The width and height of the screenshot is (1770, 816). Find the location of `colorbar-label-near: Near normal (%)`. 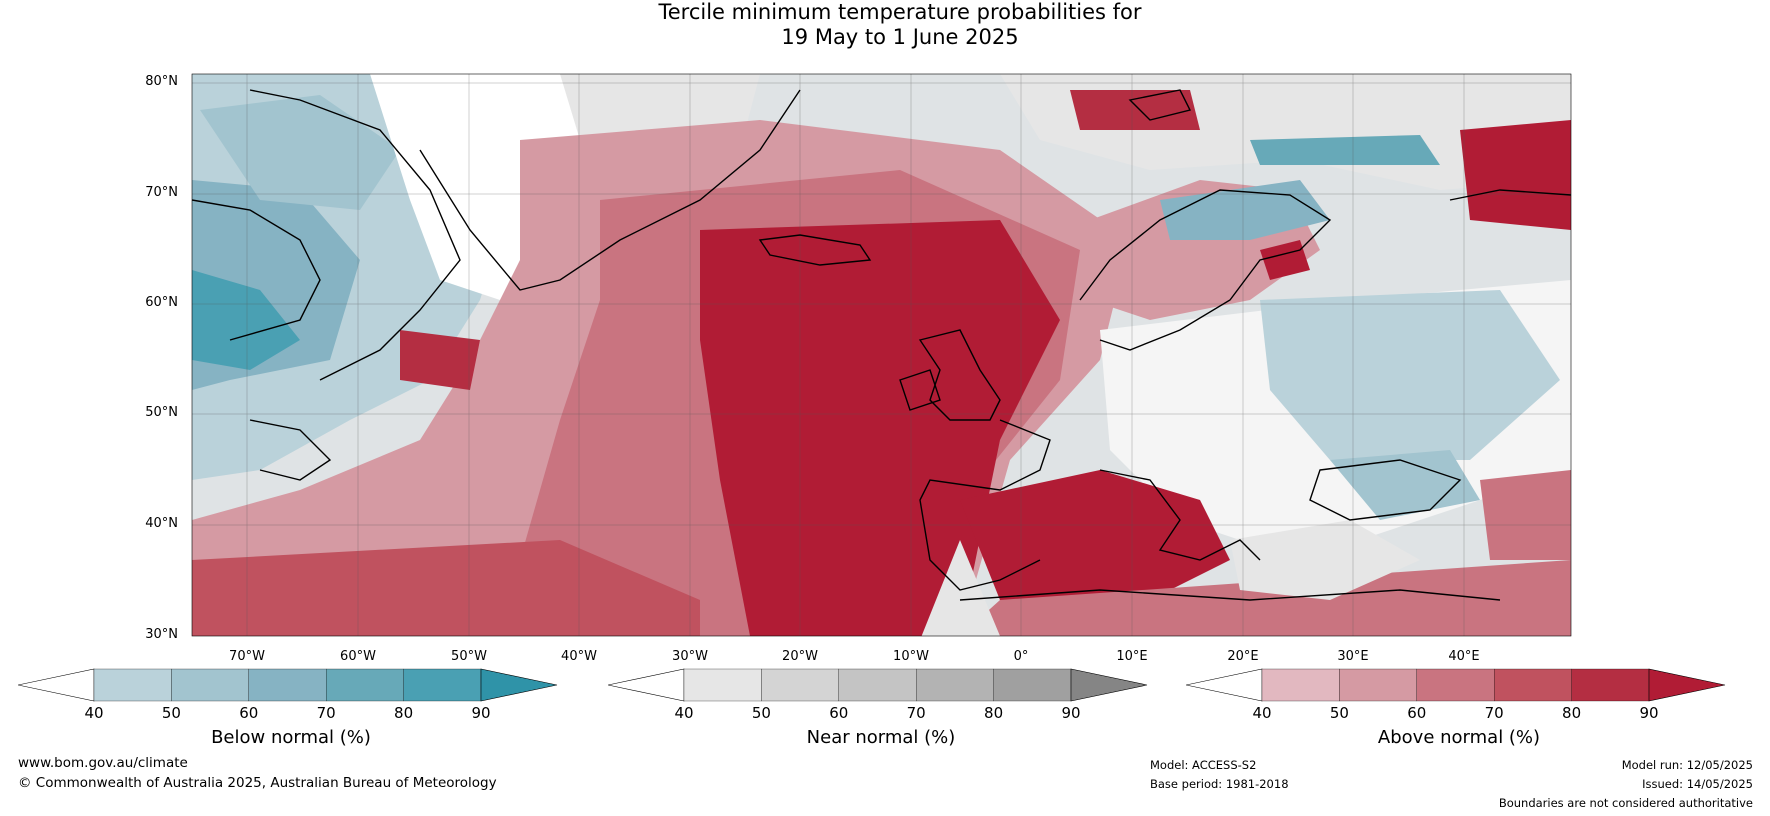

colorbar-label-near: Near normal (%) is located at coordinates (881, 737).